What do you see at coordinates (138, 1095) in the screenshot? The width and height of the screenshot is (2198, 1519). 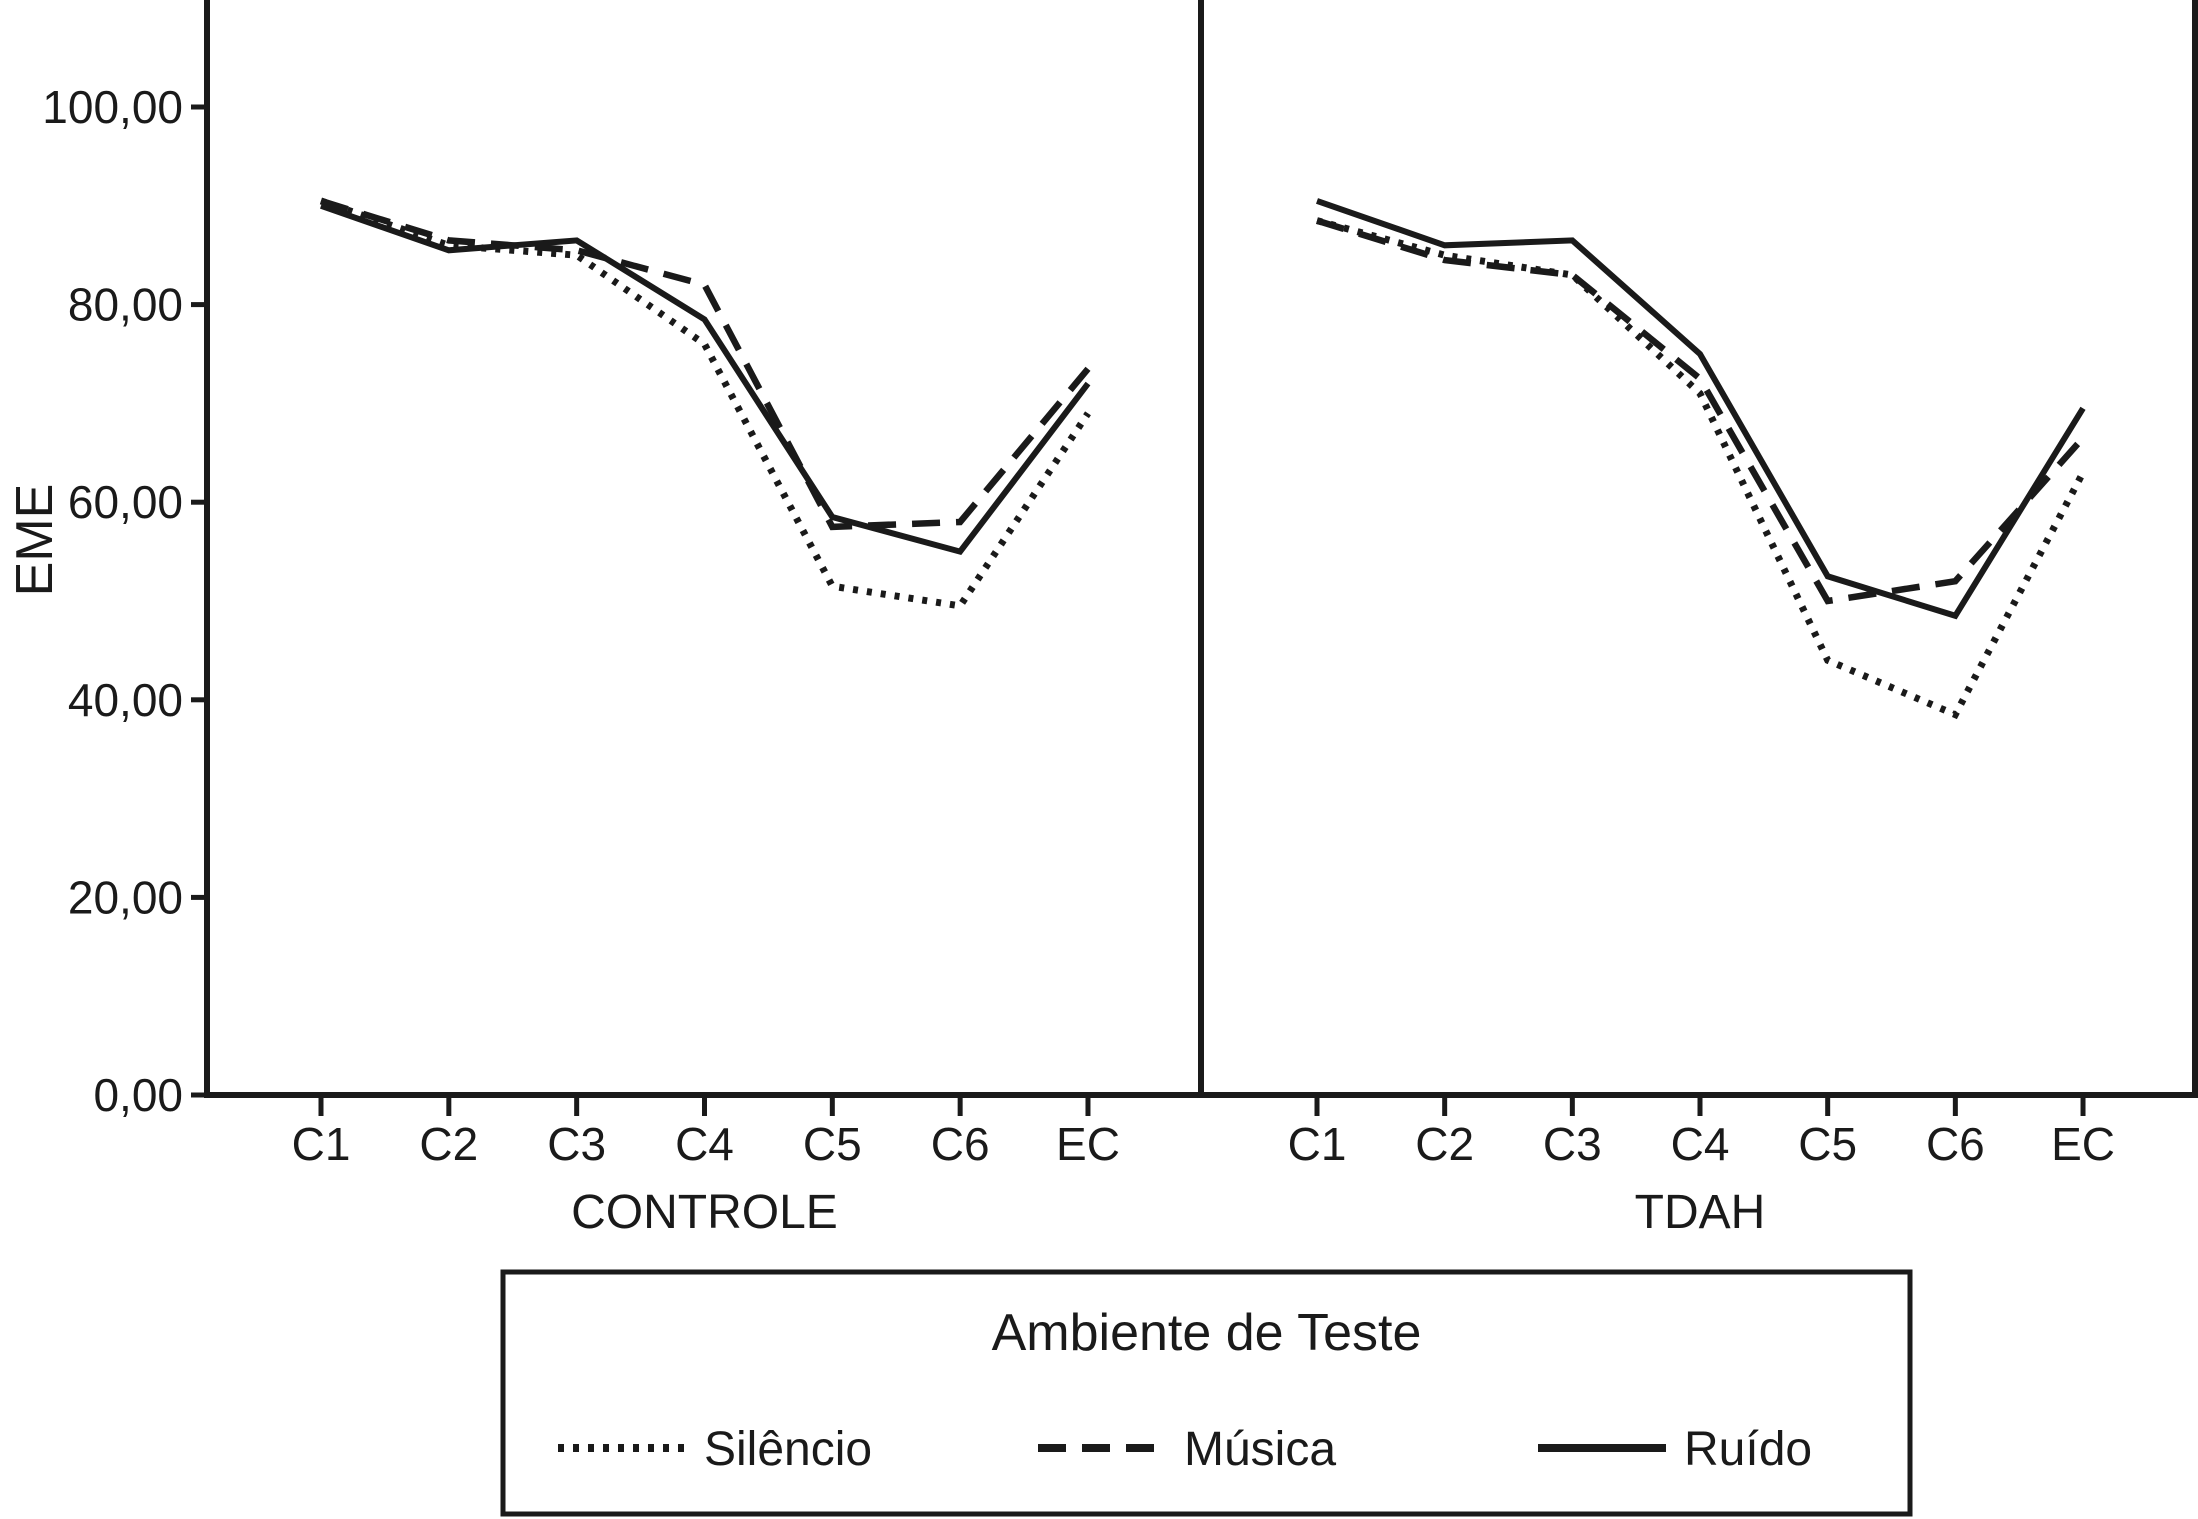 I see `y-tick-label: 0,00` at bounding box center [138, 1095].